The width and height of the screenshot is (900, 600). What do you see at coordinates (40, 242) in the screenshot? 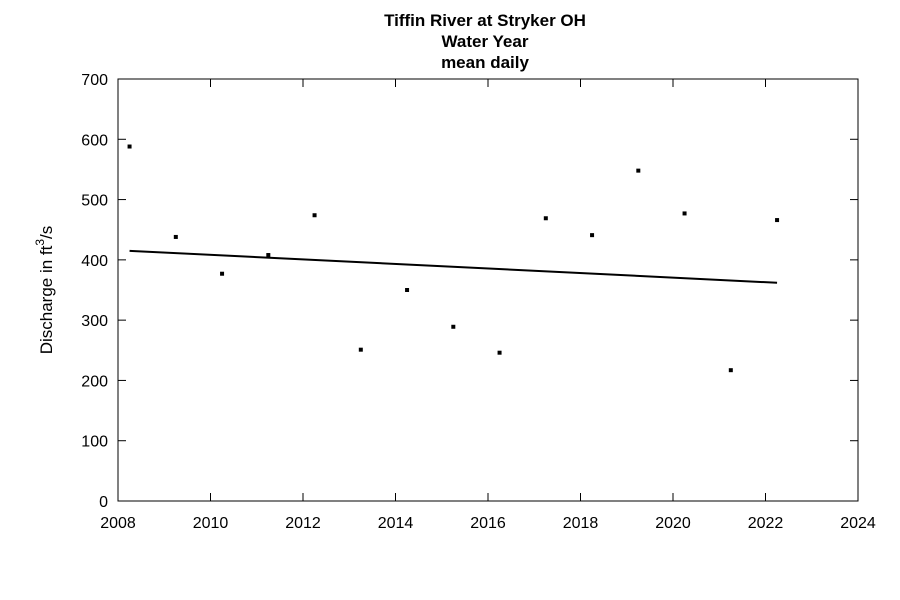
I see `y-axis-label-superscript: 3` at bounding box center [40, 242].